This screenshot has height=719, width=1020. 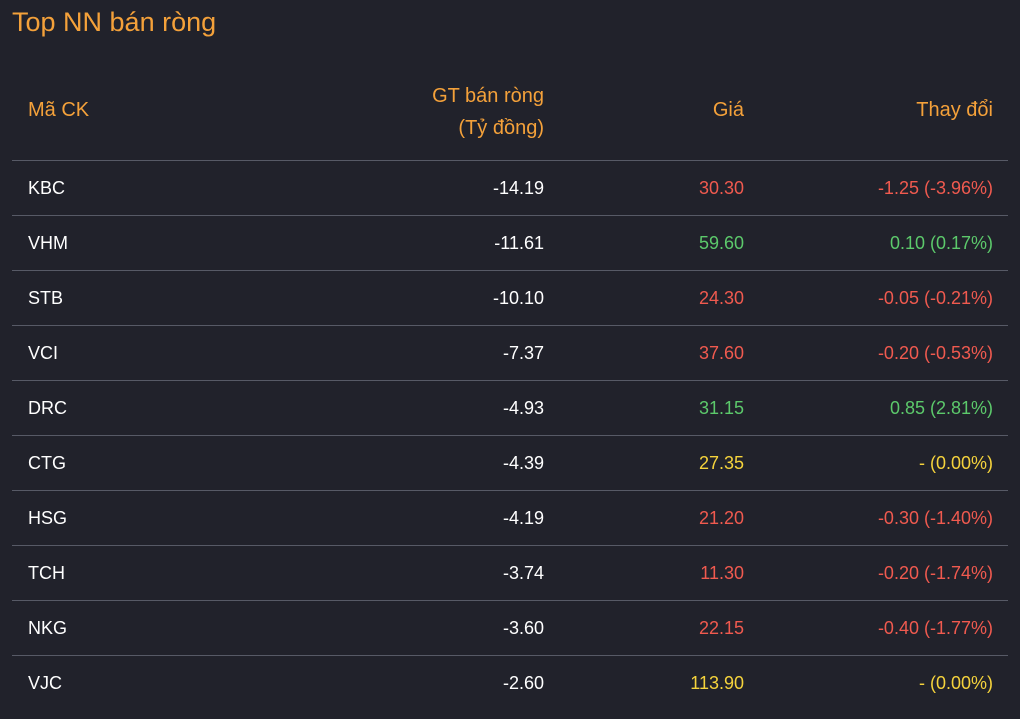 I want to click on net-sell-value: -4.39, so click(x=523, y=463).